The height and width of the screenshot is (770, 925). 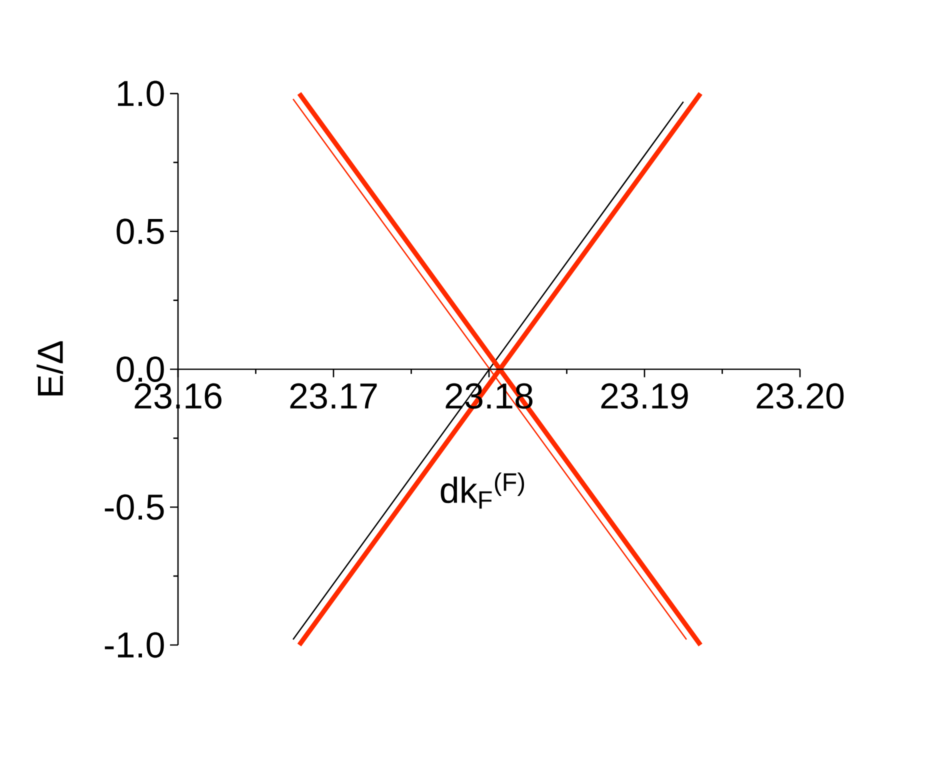 What do you see at coordinates (140, 231) in the screenshot?
I see `y-tick-label: 0.5` at bounding box center [140, 231].